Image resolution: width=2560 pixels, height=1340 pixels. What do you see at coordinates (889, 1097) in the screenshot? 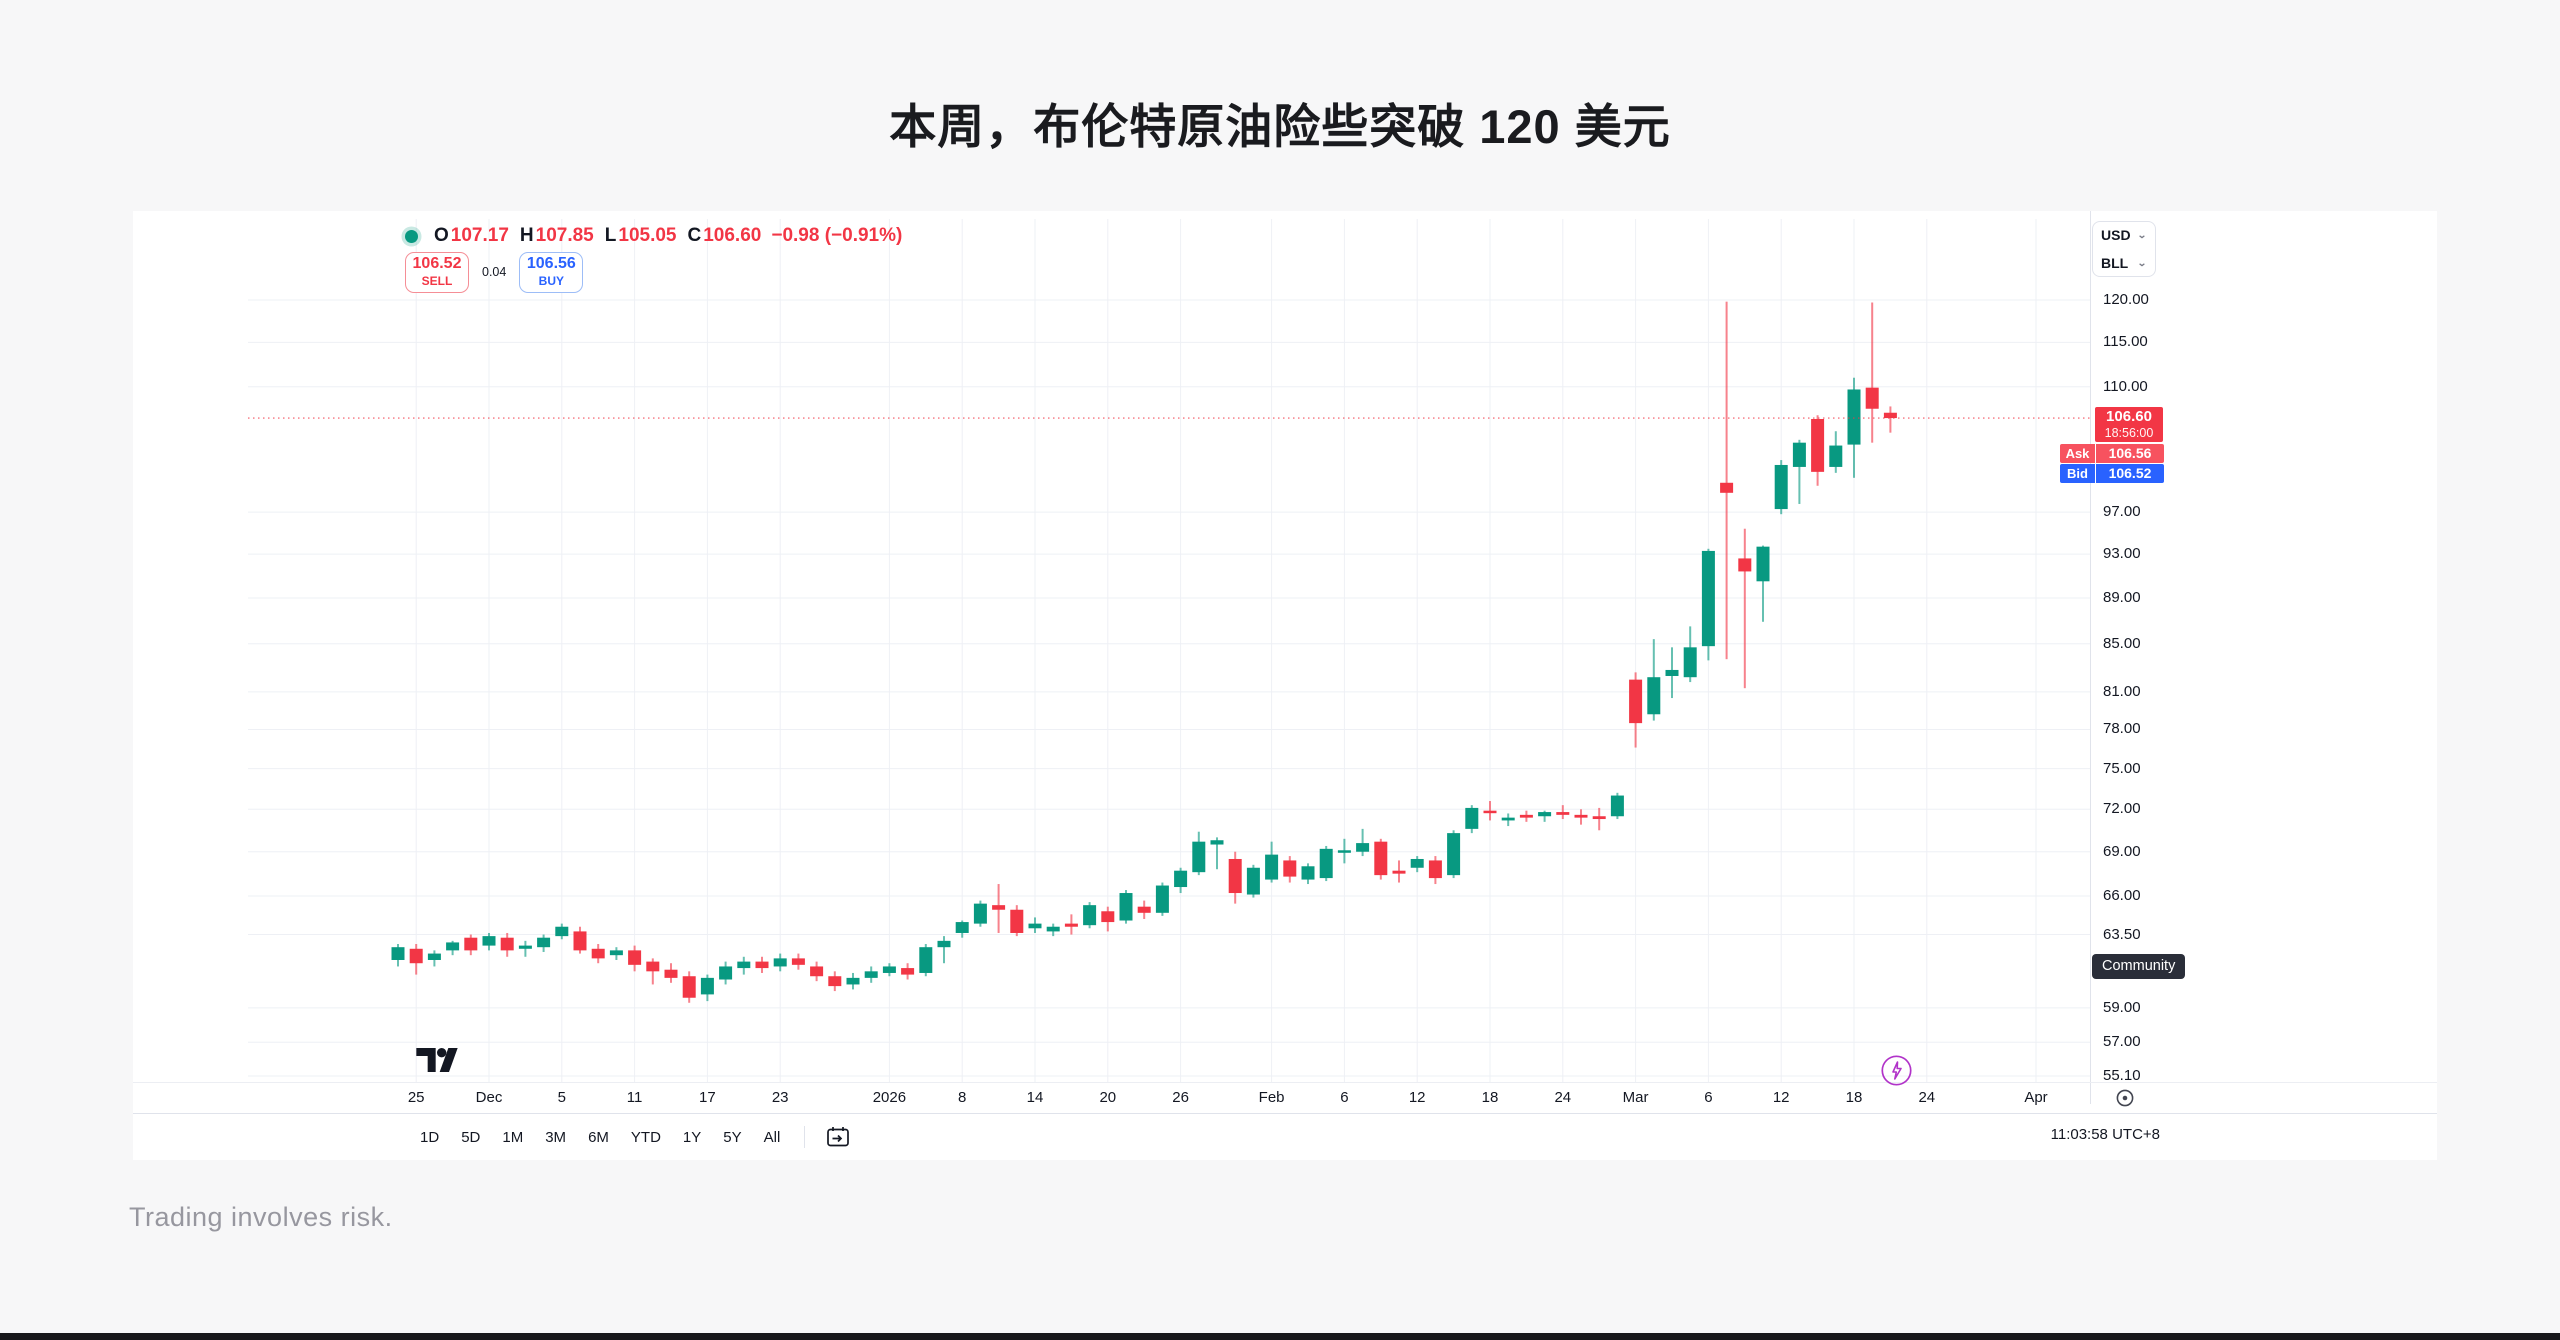
I see `time-axis-label: 2026` at bounding box center [889, 1097].